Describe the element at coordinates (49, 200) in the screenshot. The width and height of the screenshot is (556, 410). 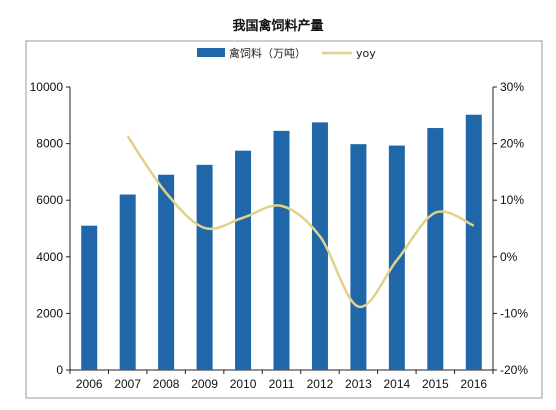
I see `y-left-tick-label: 6000` at that location.